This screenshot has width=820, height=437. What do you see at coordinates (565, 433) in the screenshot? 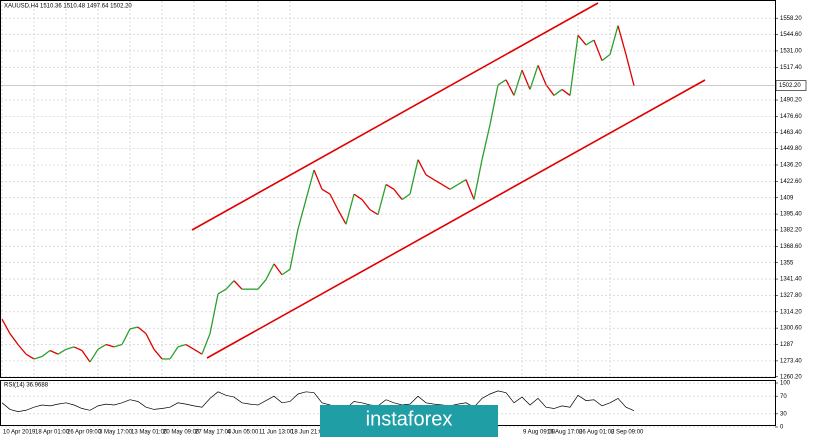
I see `x-tick-label: 16 Aug 17:00` at bounding box center [565, 433].